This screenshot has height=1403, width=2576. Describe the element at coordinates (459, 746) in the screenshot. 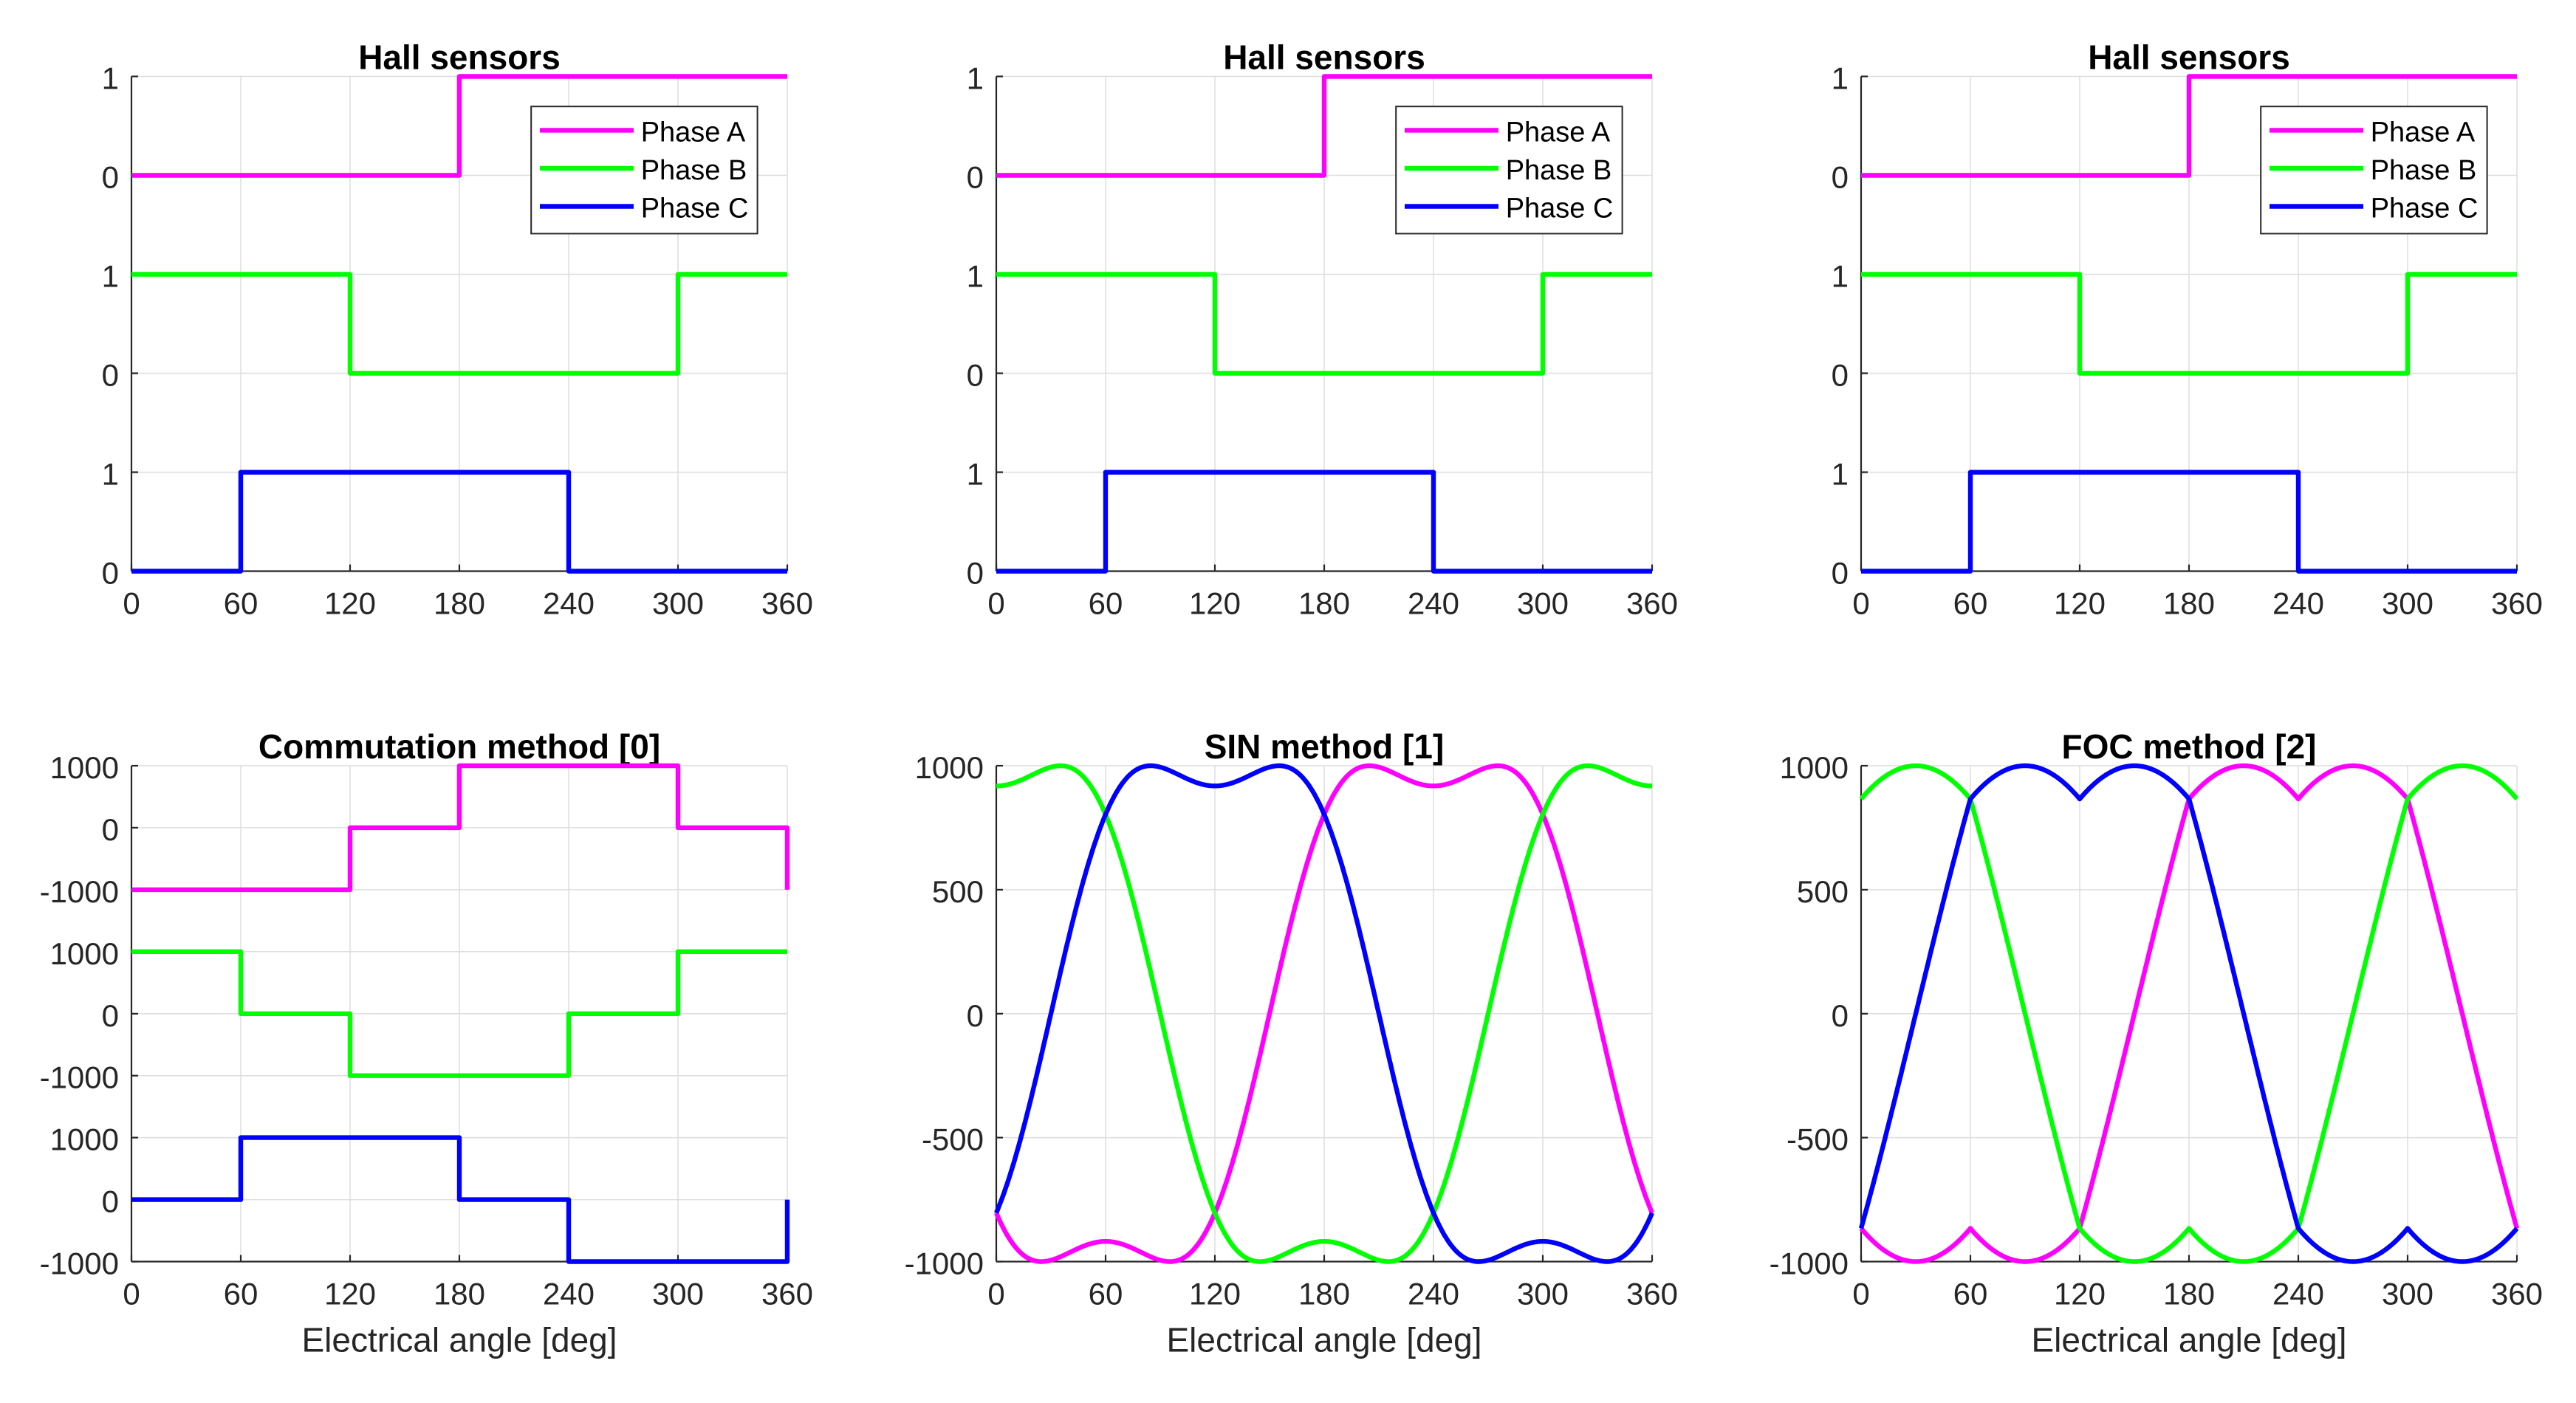

I see `svg-text: Commutation method [0]` at that location.